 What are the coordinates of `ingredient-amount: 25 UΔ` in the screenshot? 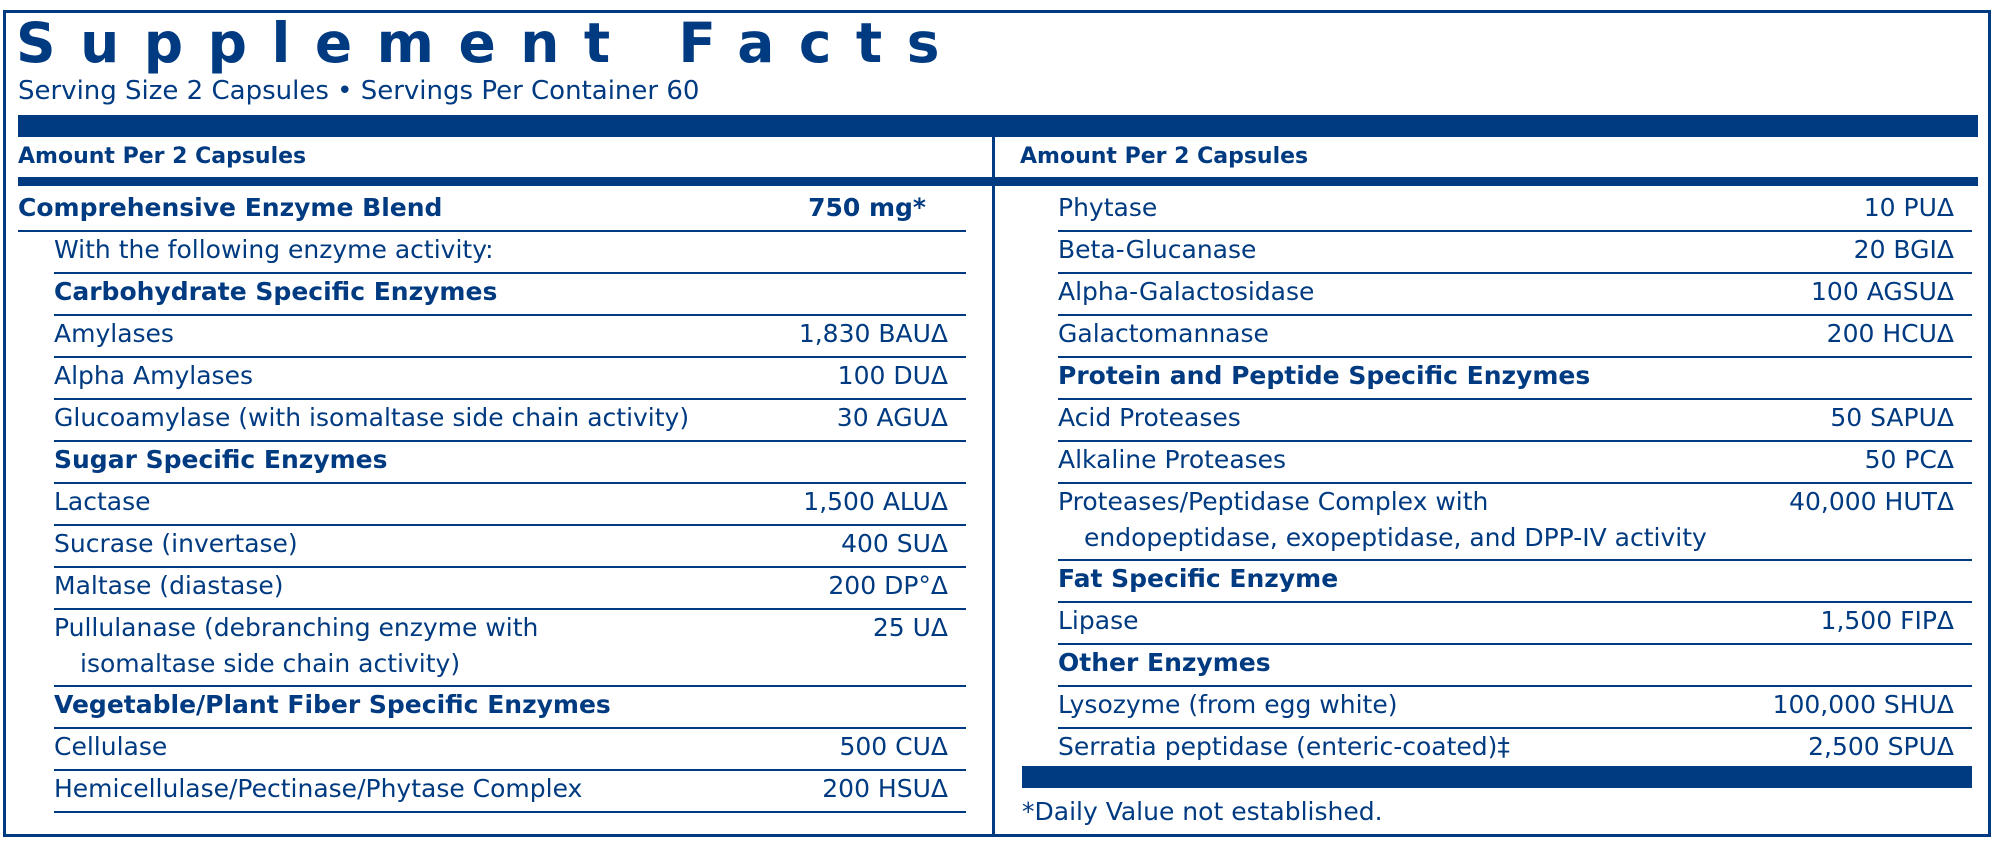 It's located at (910, 627).